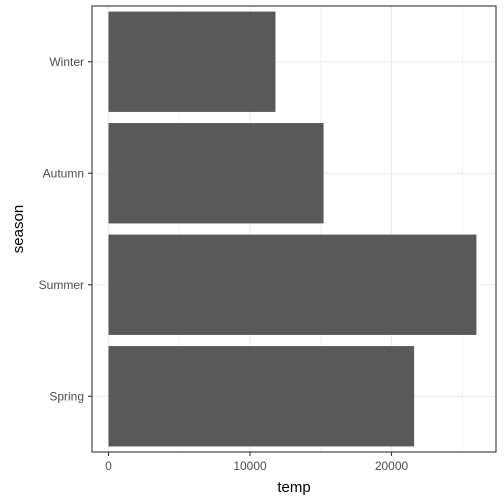  I want to click on bar-summer, so click(292, 284).